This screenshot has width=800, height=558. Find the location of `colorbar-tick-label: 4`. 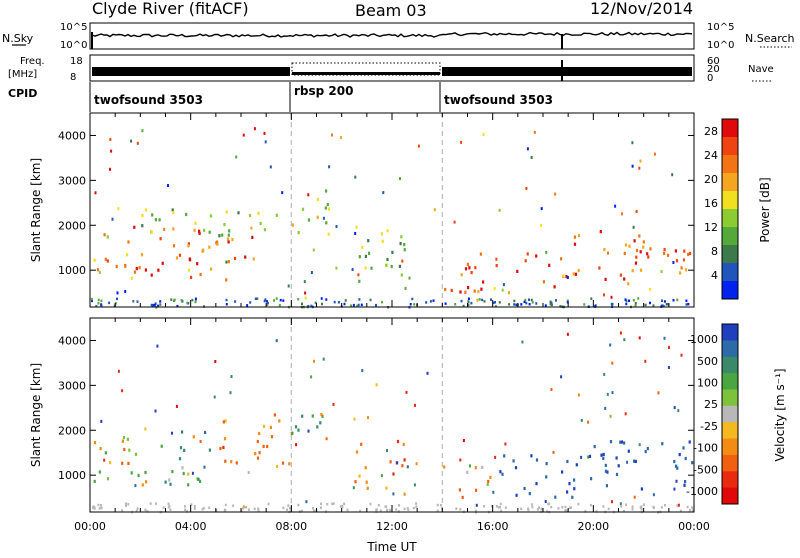

colorbar-tick-label: 4 is located at coordinates (714, 275).